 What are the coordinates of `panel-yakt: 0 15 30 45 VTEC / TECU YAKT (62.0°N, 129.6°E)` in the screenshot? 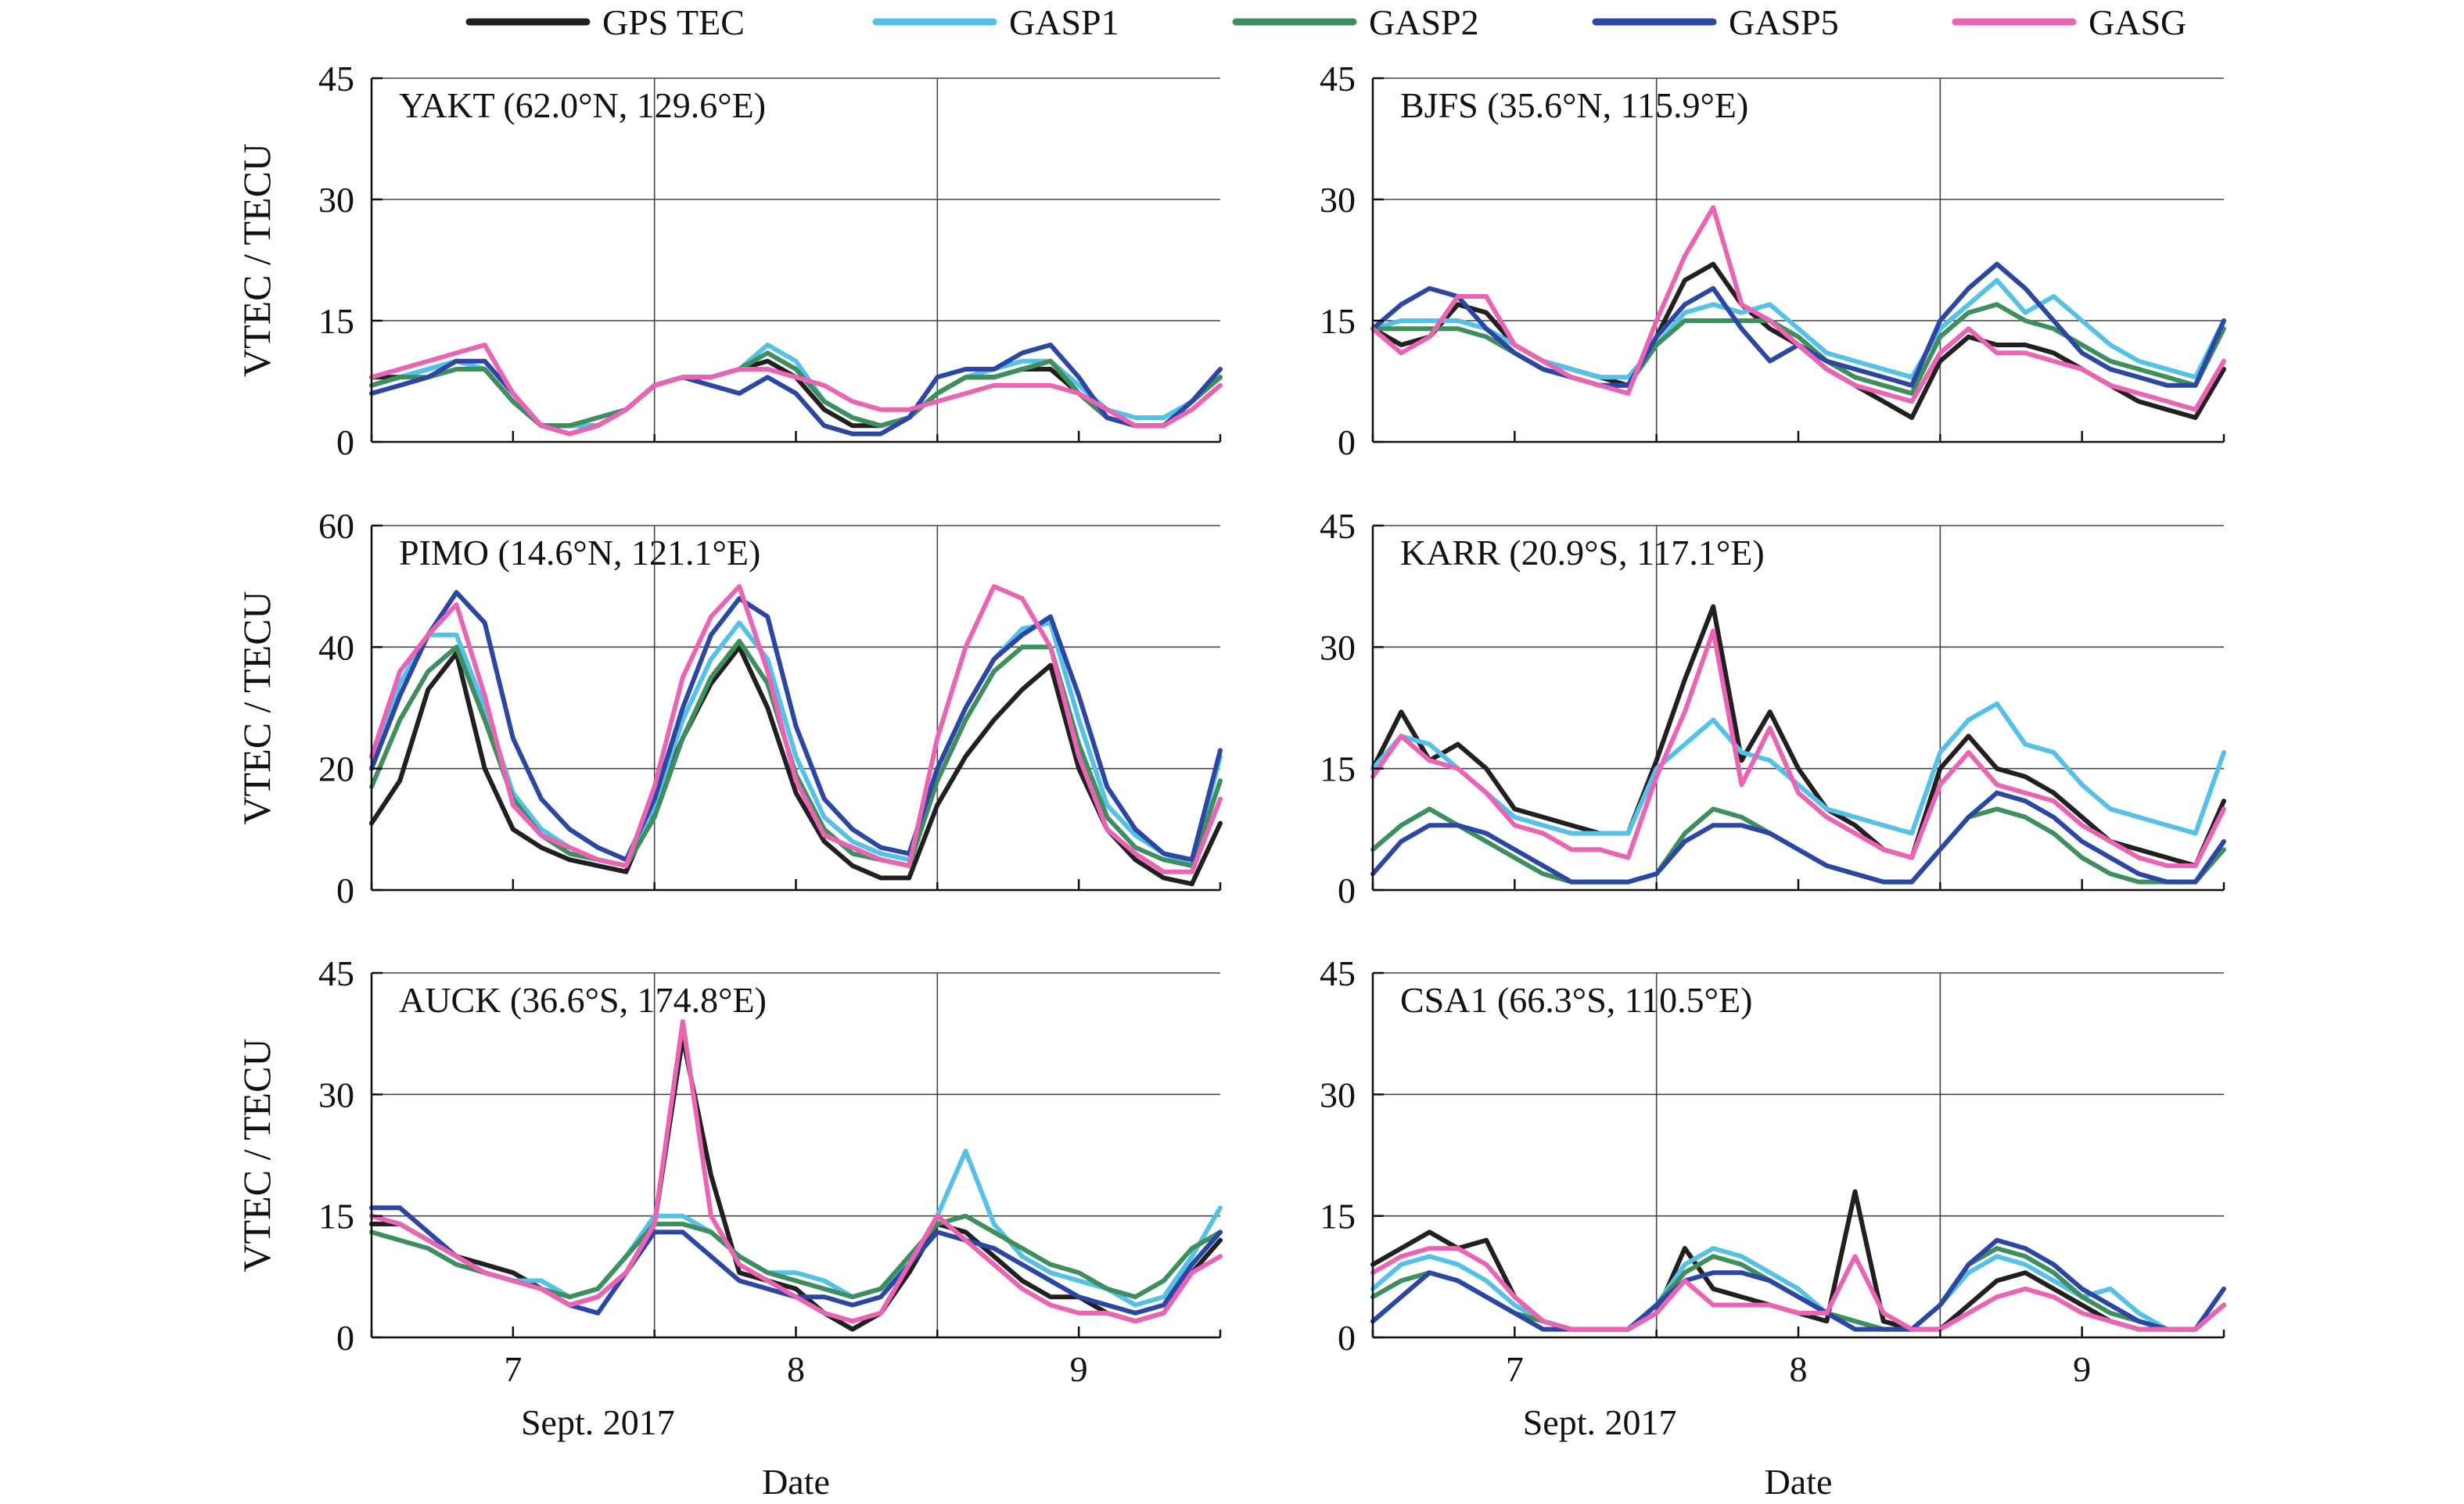 It's located at (729, 260).